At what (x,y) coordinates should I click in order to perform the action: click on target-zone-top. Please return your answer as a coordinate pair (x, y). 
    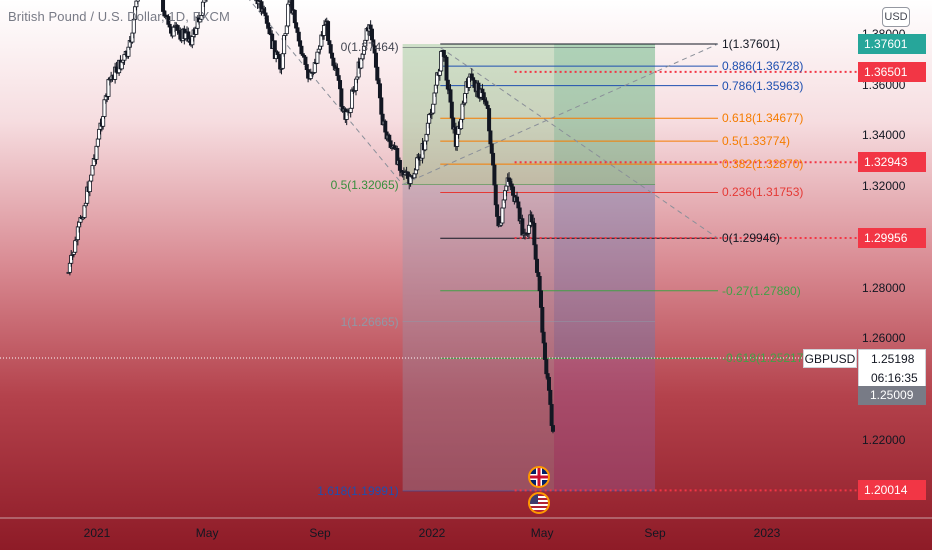
    Looking at the image, I should click on (605, 114).